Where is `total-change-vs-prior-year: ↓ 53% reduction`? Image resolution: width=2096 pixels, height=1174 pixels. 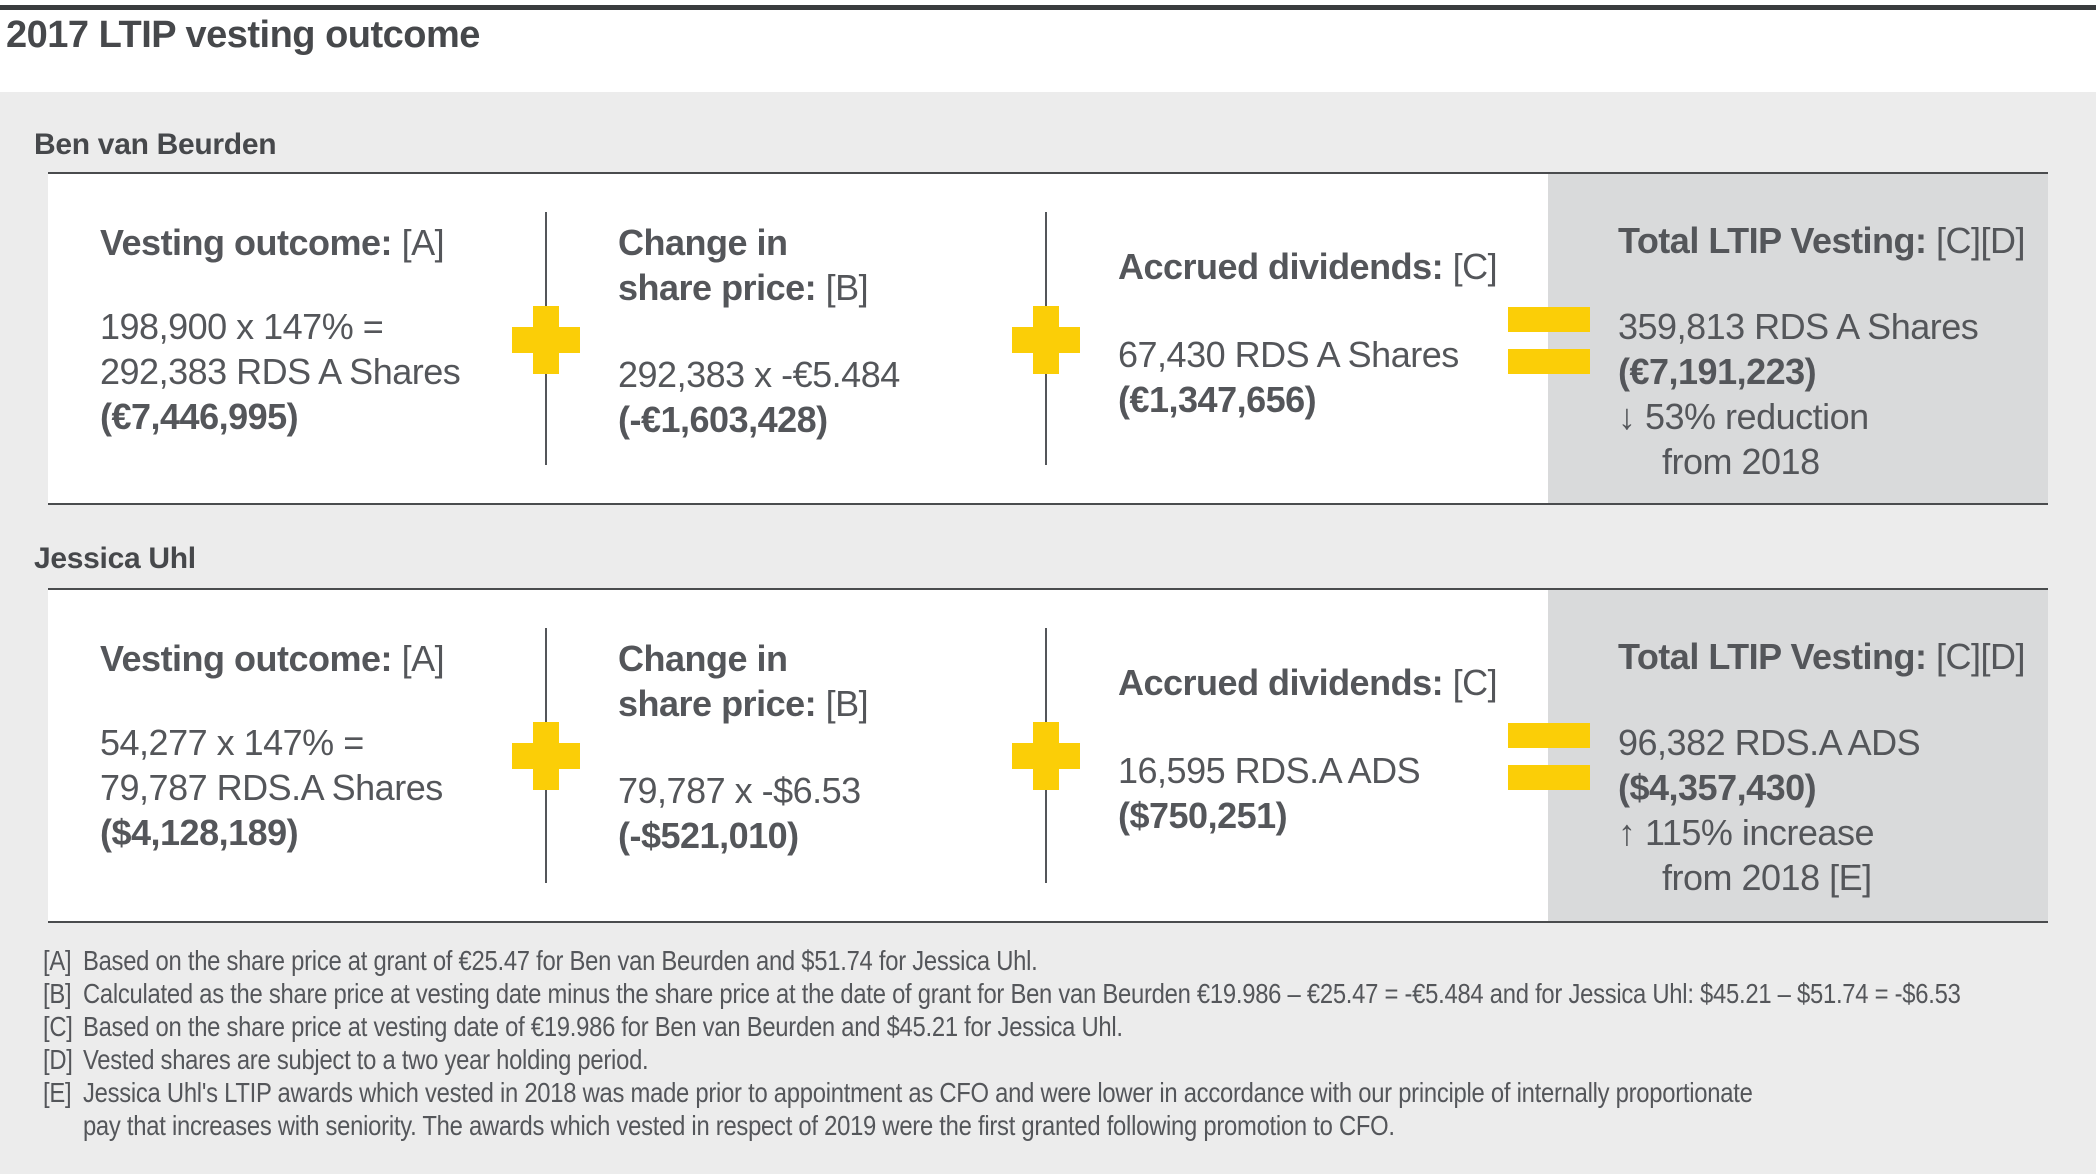
total-change-vs-prior-year: ↓ 53% reduction is located at coordinates (1743, 416).